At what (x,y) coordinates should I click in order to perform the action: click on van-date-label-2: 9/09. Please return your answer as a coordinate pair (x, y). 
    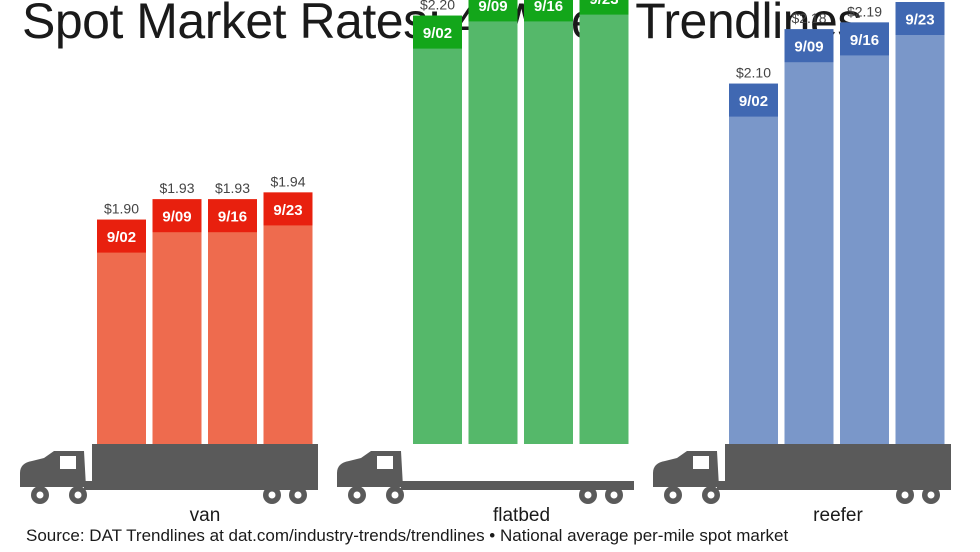
    Looking at the image, I should click on (176, 217).